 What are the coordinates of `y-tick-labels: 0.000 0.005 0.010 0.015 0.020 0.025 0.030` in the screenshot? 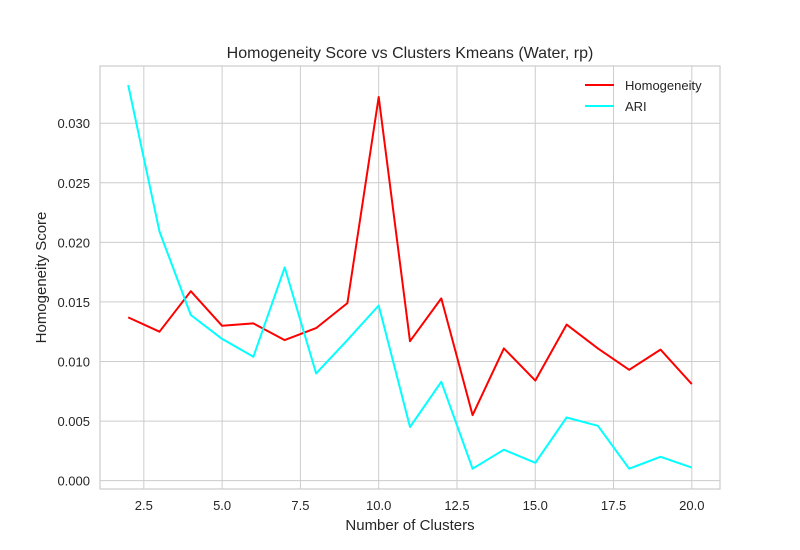 It's located at (73, 302).